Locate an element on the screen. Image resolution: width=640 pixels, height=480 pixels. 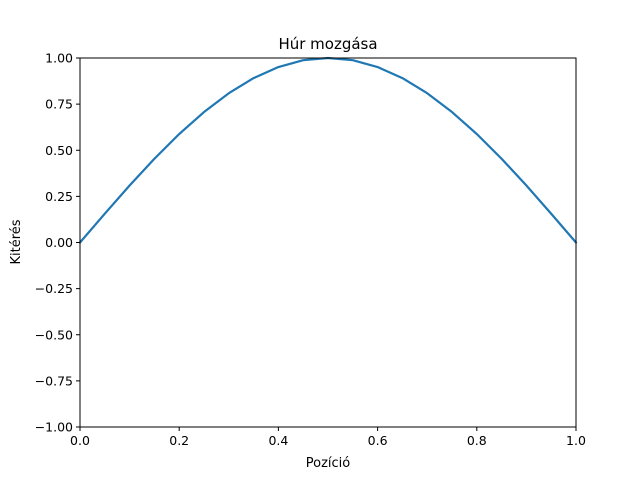
chart-title: Húr mozgása is located at coordinates (327, 44).